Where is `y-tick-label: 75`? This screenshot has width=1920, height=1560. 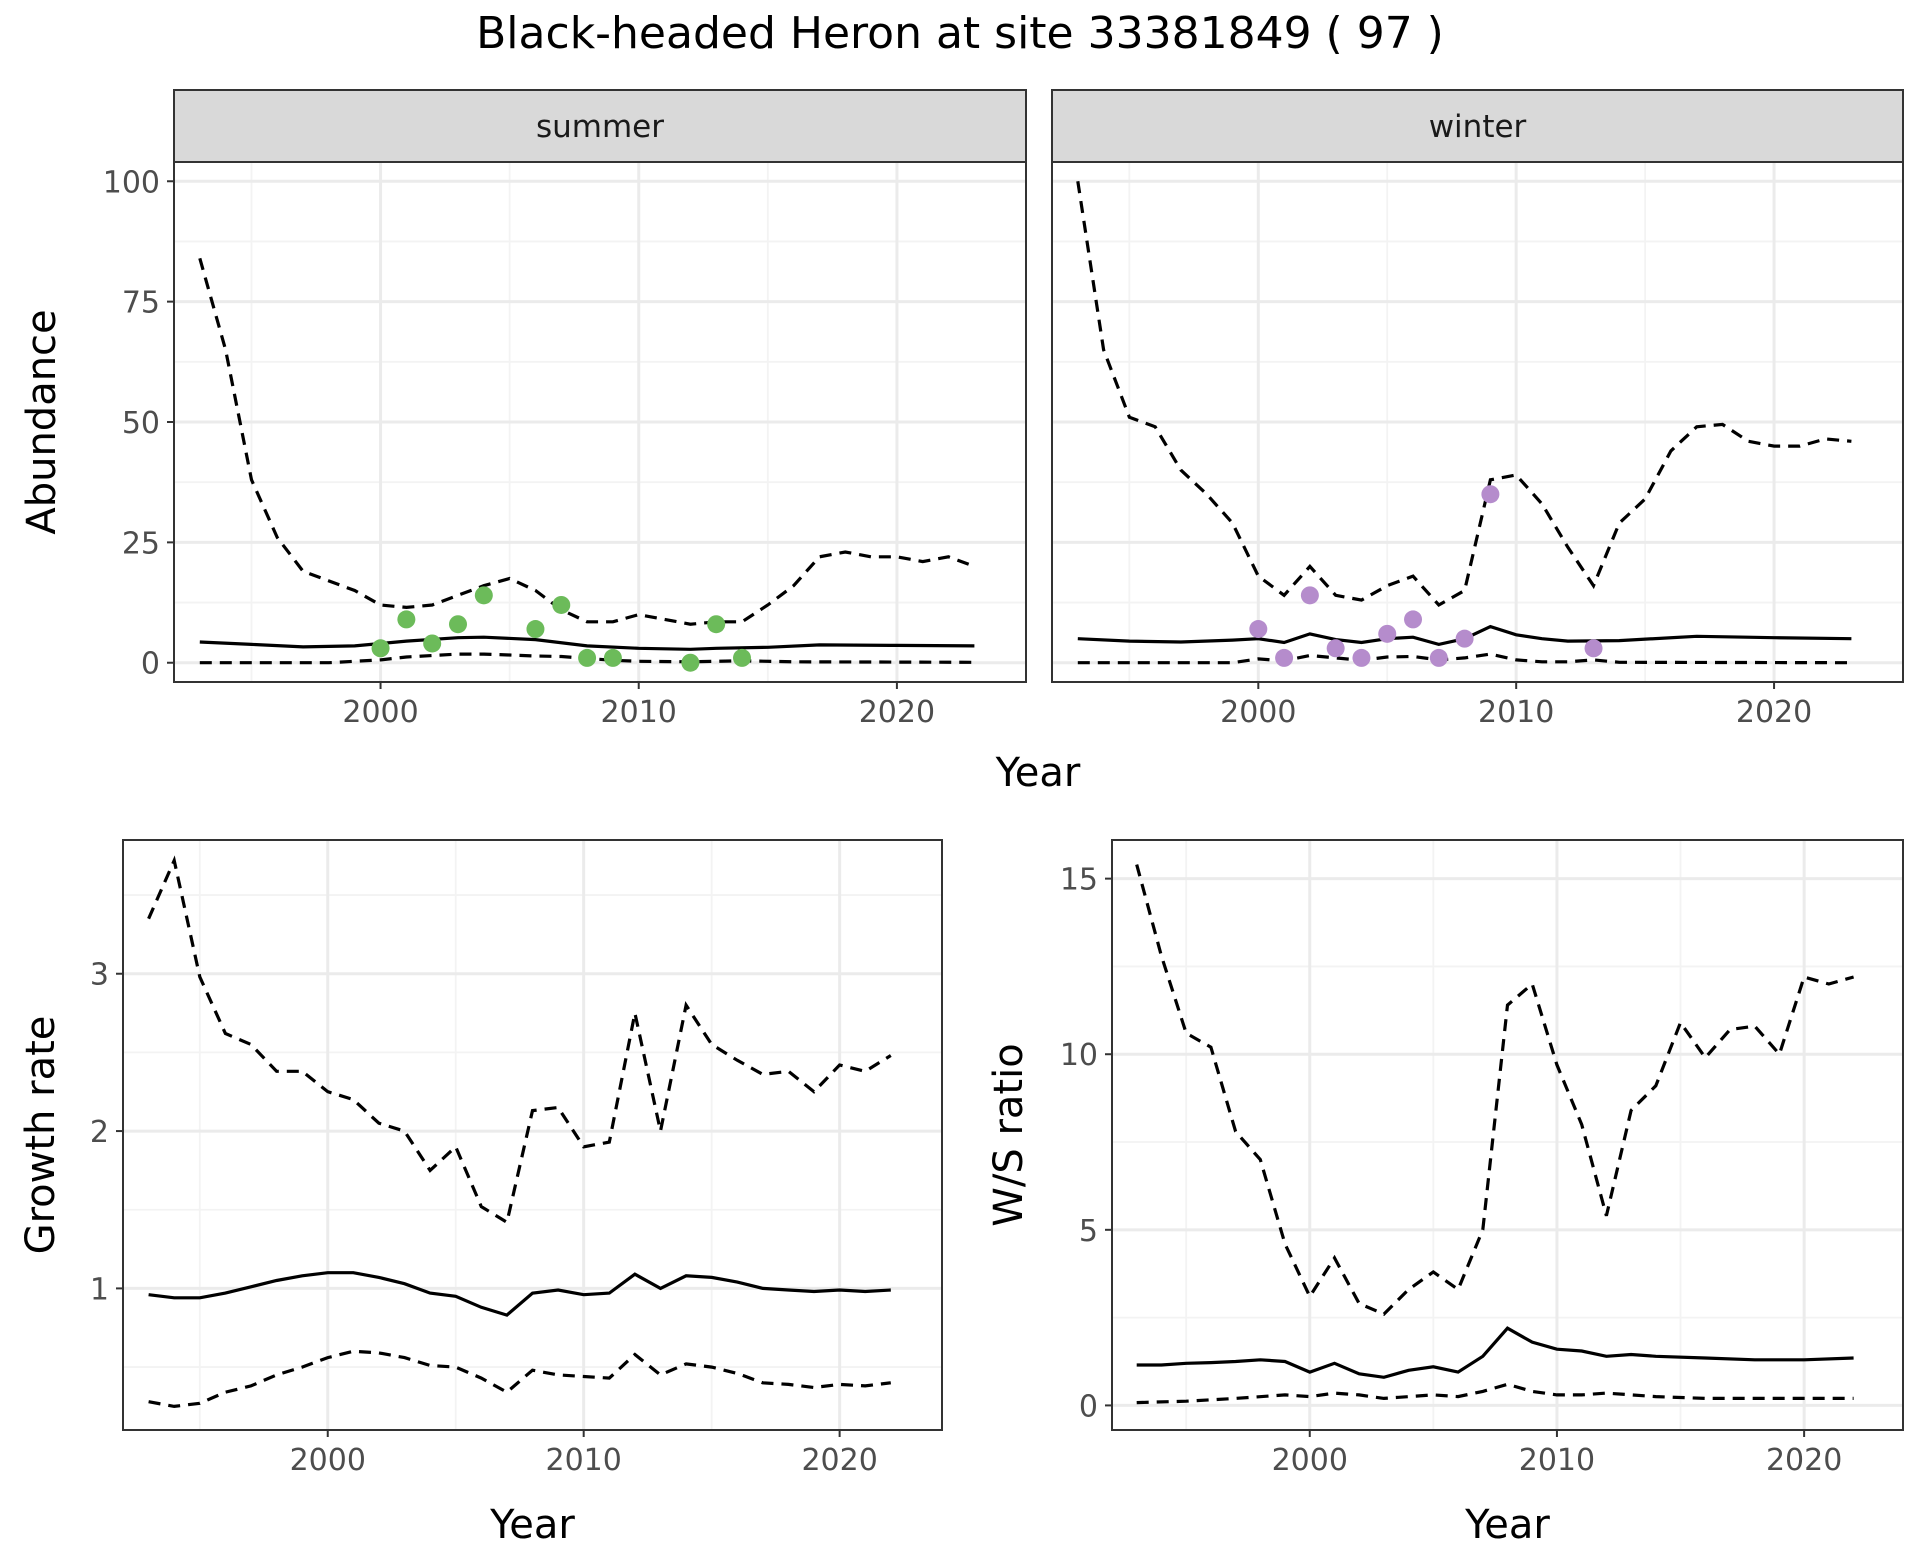 y-tick-label: 75 is located at coordinates (141, 303).